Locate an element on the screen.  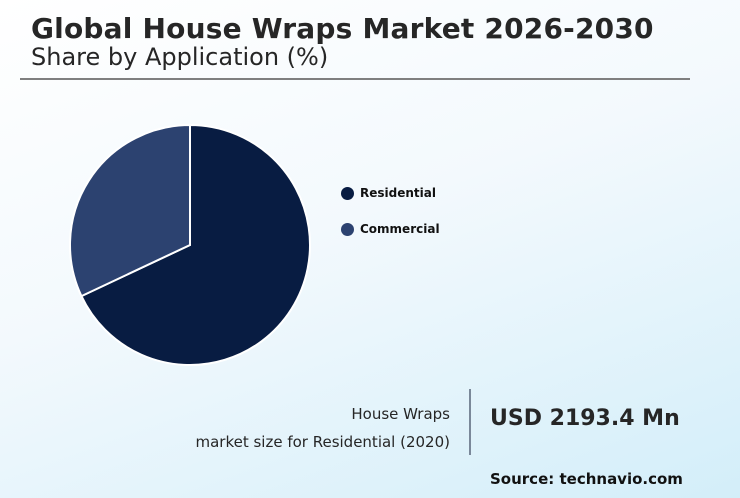
kpi-line2: market size for Residential (2020) is located at coordinates (322, 442).